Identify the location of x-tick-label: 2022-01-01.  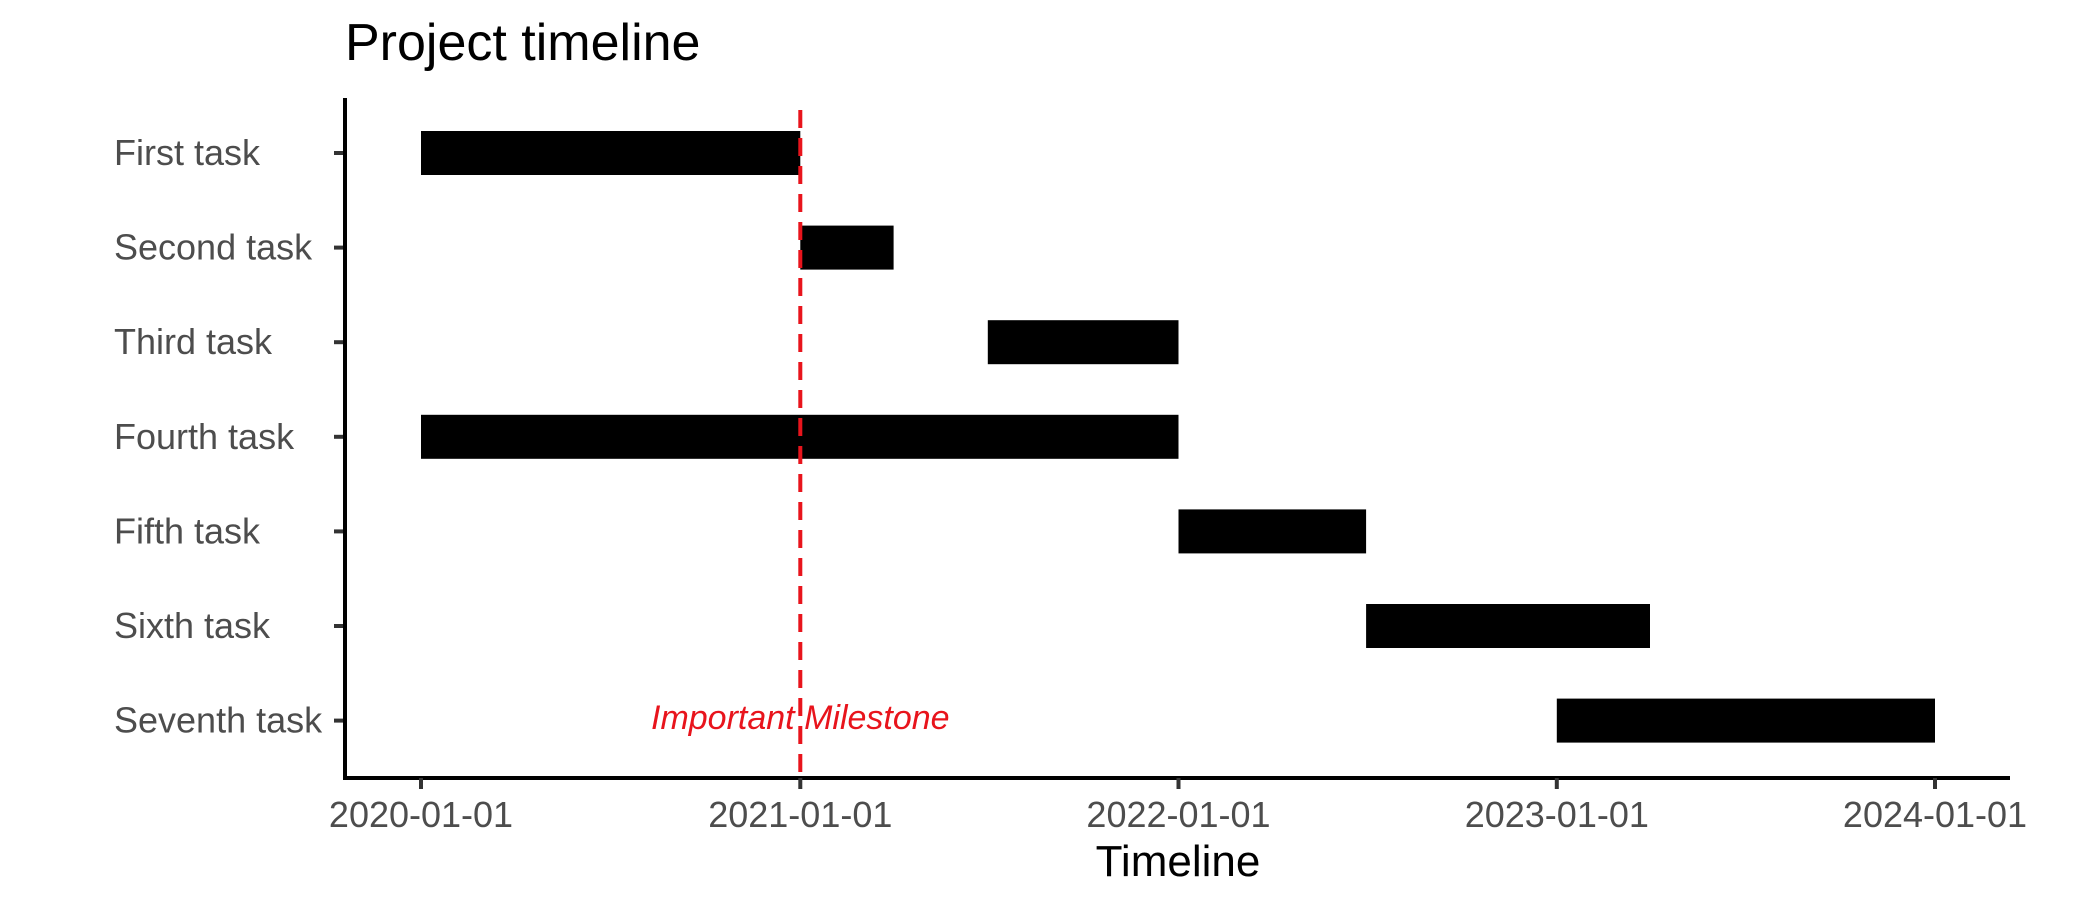
(1178, 814).